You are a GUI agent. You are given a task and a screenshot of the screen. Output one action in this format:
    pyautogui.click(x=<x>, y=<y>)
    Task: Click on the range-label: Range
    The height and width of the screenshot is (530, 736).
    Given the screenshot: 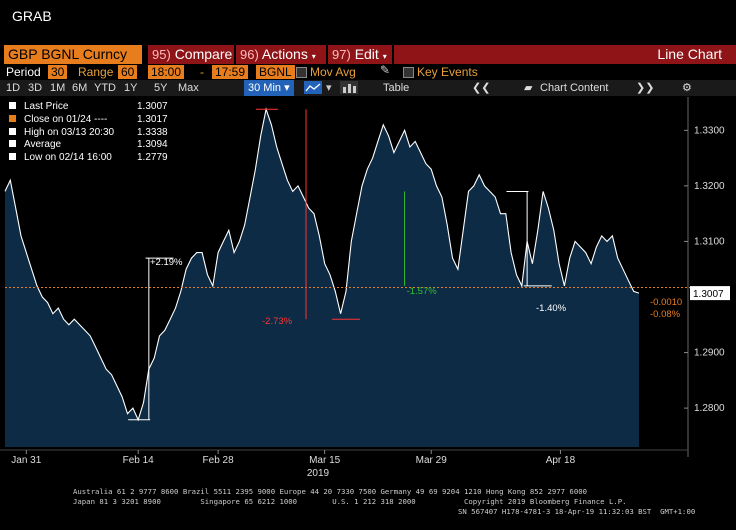 What is the action you would take?
    pyautogui.click(x=96, y=72)
    